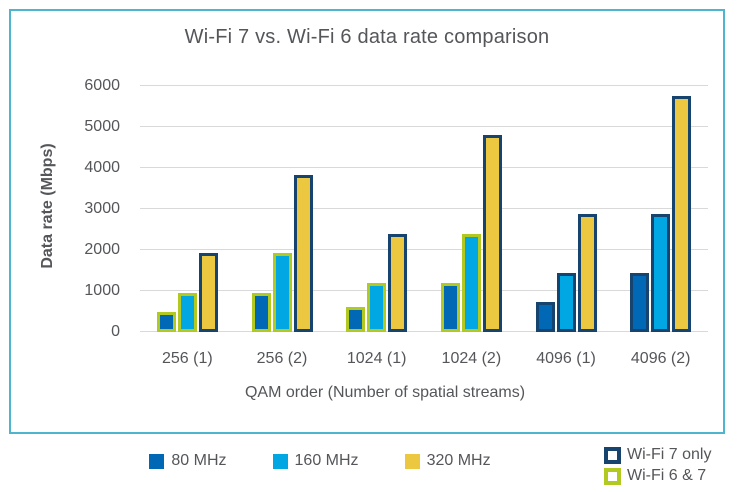 The image size is (740, 492). Describe the element at coordinates (208, 292) in the screenshot. I see `bar-320MHz-256-1-` at that location.